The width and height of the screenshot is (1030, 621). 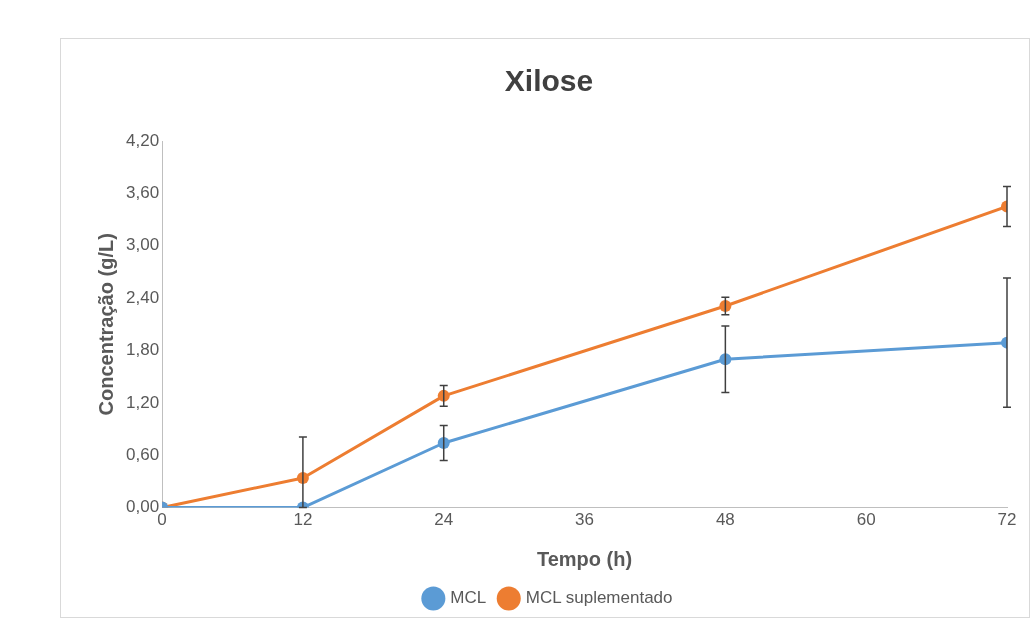 What do you see at coordinates (444, 520) in the screenshot?
I see `x-tick-label: 24` at bounding box center [444, 520].